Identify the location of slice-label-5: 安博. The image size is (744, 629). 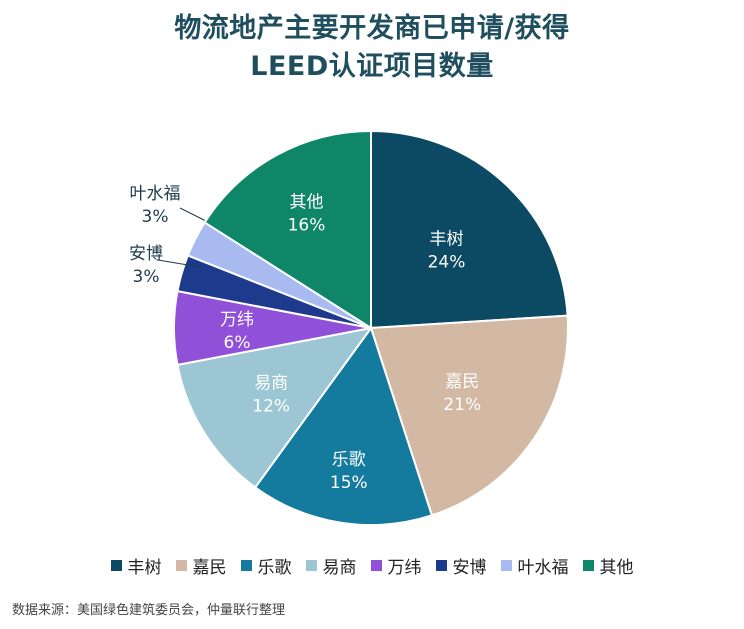
(146, 254).